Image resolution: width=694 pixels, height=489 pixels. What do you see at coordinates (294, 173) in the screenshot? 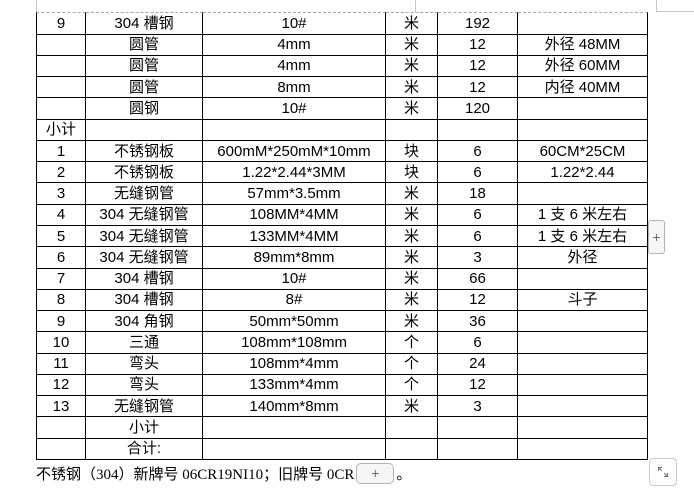
I see `table-cell: 1.22*2.44*3MM` at bounding box center [294, 173].